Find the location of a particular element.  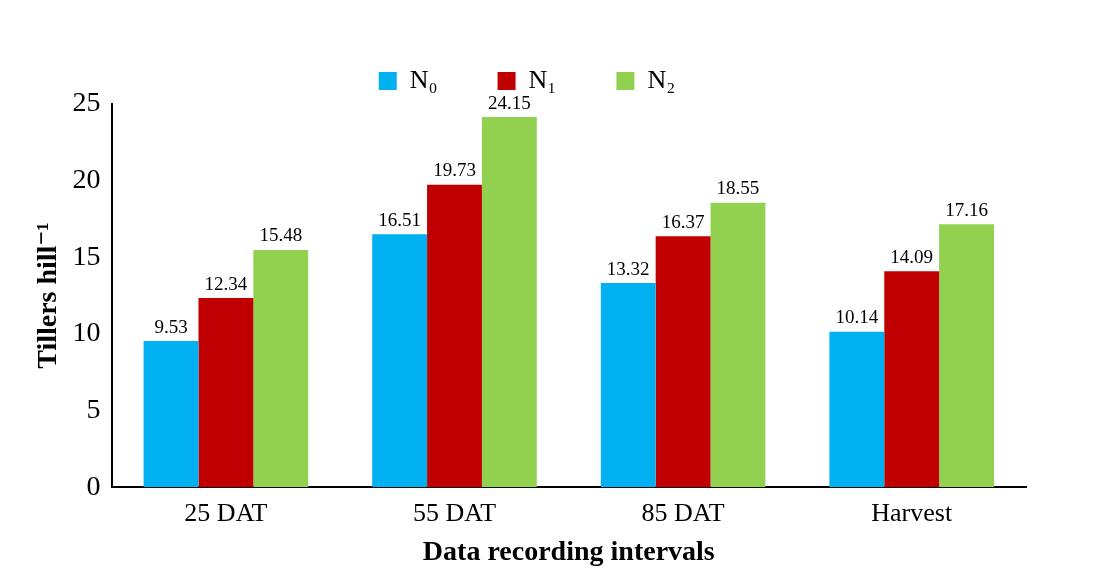

x-axis-title: Data recording intervals is located at coordinates (568, 551).